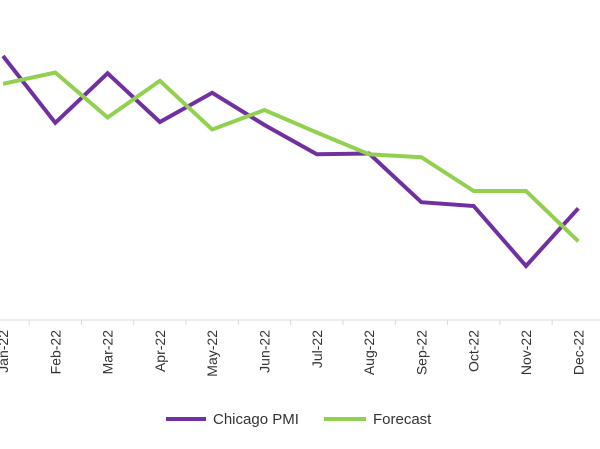 The height and width of the screenshot is (449, 600). What do you see at coordinates (290, 322) in the screenshot?
I see `x-axis-ticks` at bounding box center [290, 322].